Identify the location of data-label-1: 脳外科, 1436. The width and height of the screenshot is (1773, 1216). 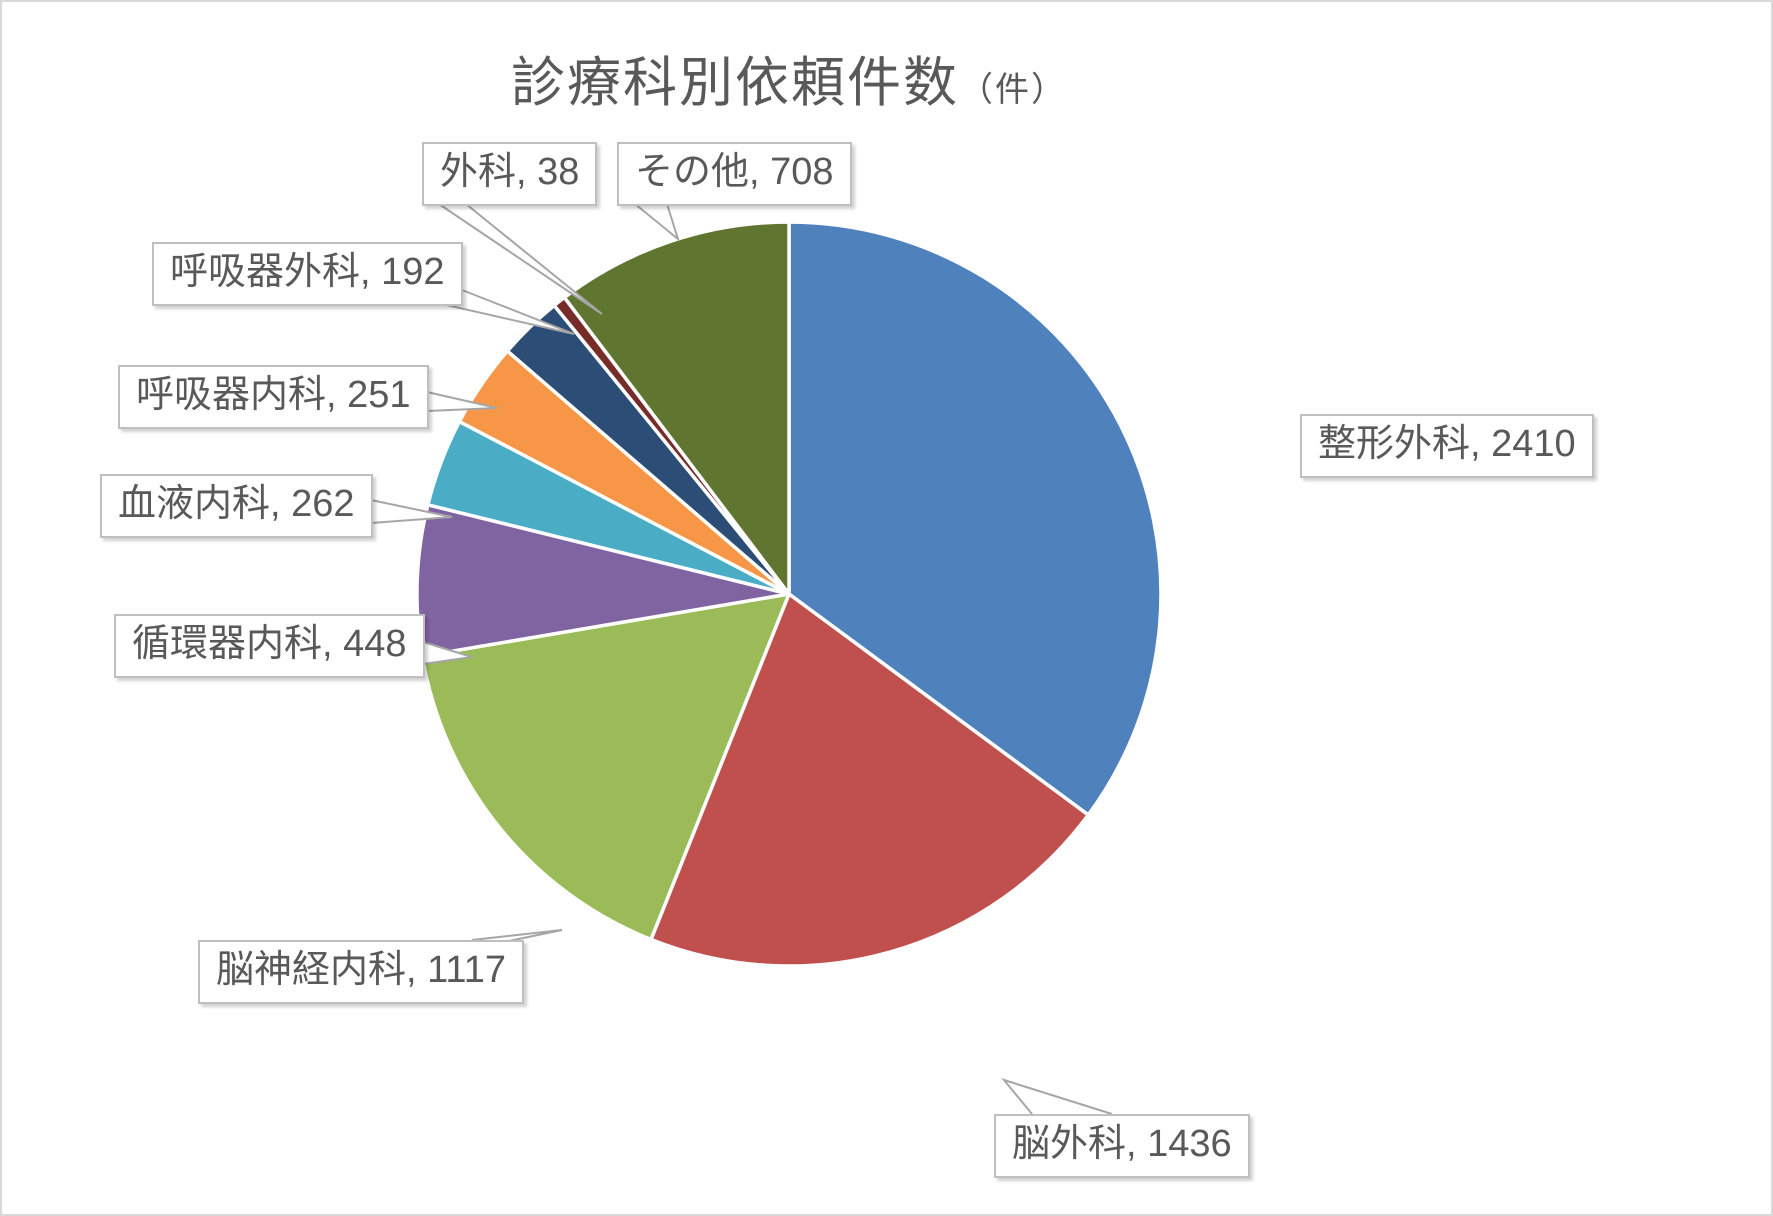
(1122, 1146).